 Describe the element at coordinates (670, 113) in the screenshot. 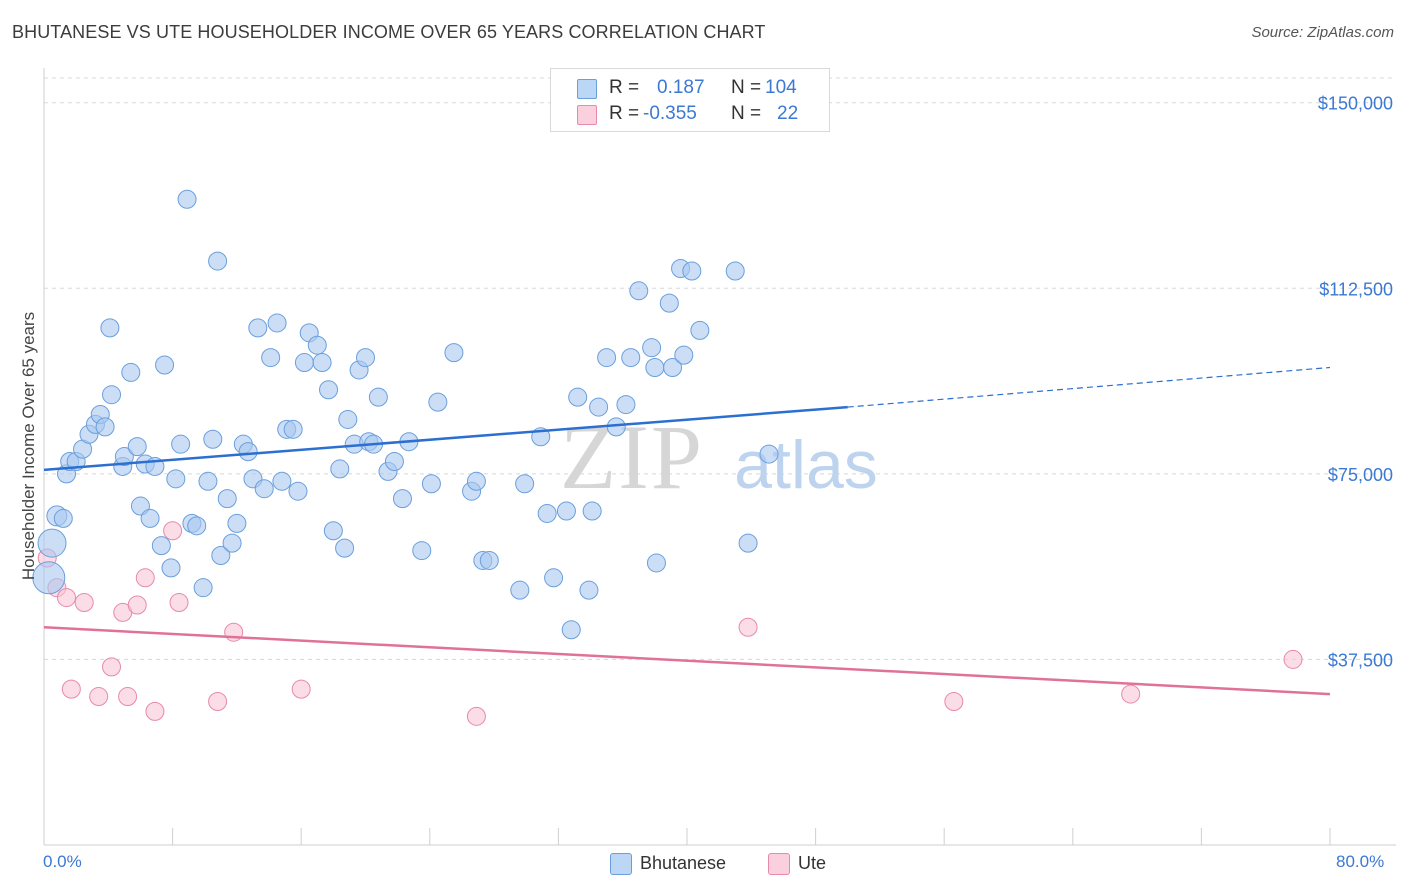

I see `ute-r-value: -0.355` at that location.